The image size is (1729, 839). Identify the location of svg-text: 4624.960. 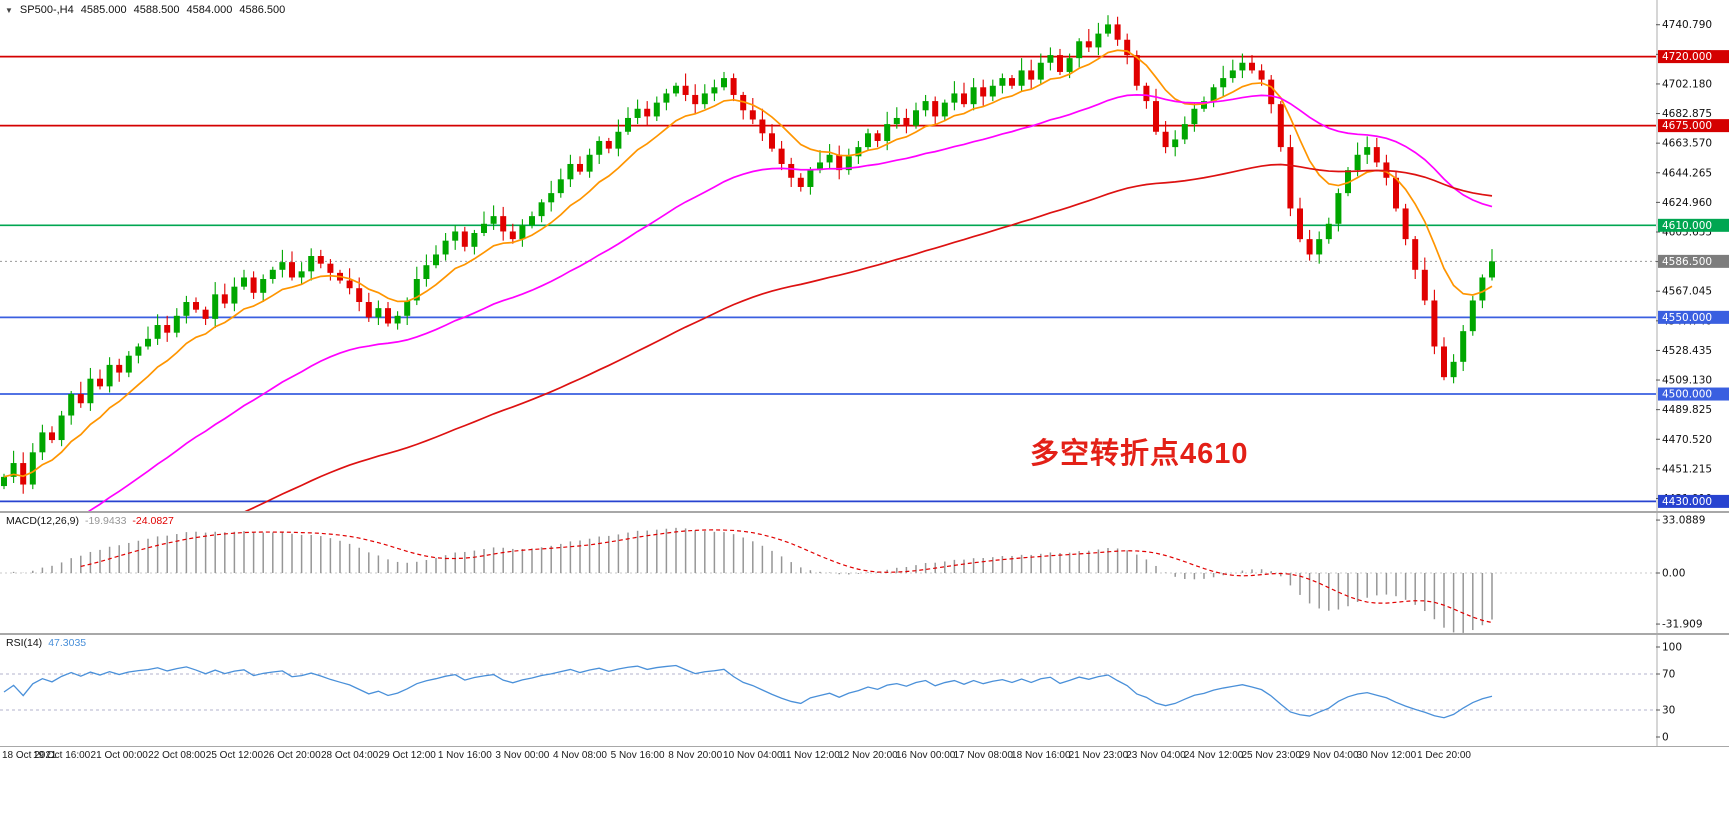
(1687, 203).